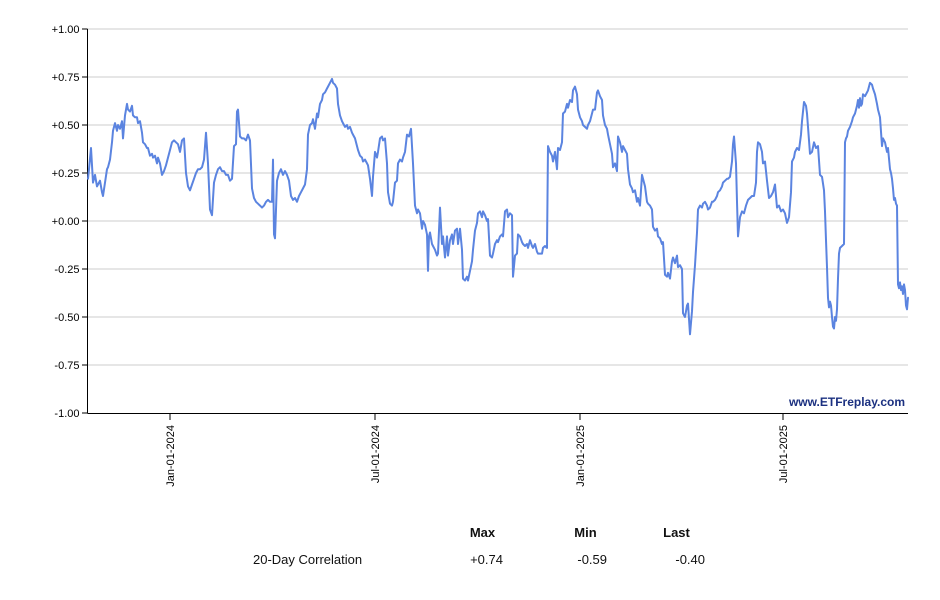 This screenshot has height=600, width=940. I want to click on y-tick-label: +1.00, so click(66, 30).